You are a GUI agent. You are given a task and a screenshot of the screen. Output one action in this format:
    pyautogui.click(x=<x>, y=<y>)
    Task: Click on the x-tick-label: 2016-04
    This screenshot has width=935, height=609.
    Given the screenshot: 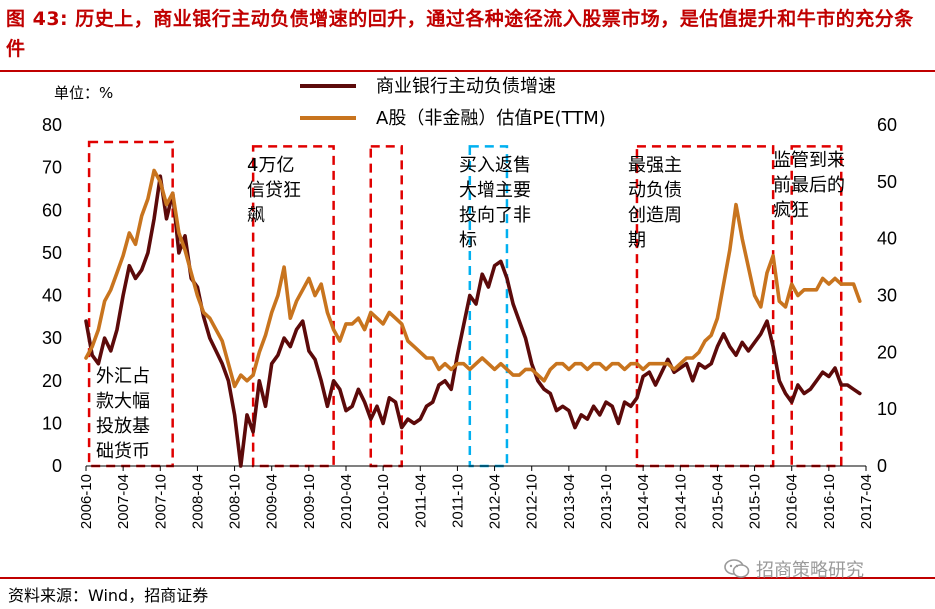 What is the action you would take?
    pyautogui.click(x=792, y=501)
    